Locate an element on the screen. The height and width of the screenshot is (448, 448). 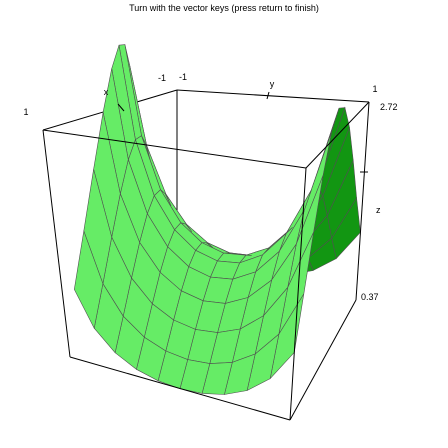
z-tick-label-max: 2.72 is located at coordinates (389, 107).